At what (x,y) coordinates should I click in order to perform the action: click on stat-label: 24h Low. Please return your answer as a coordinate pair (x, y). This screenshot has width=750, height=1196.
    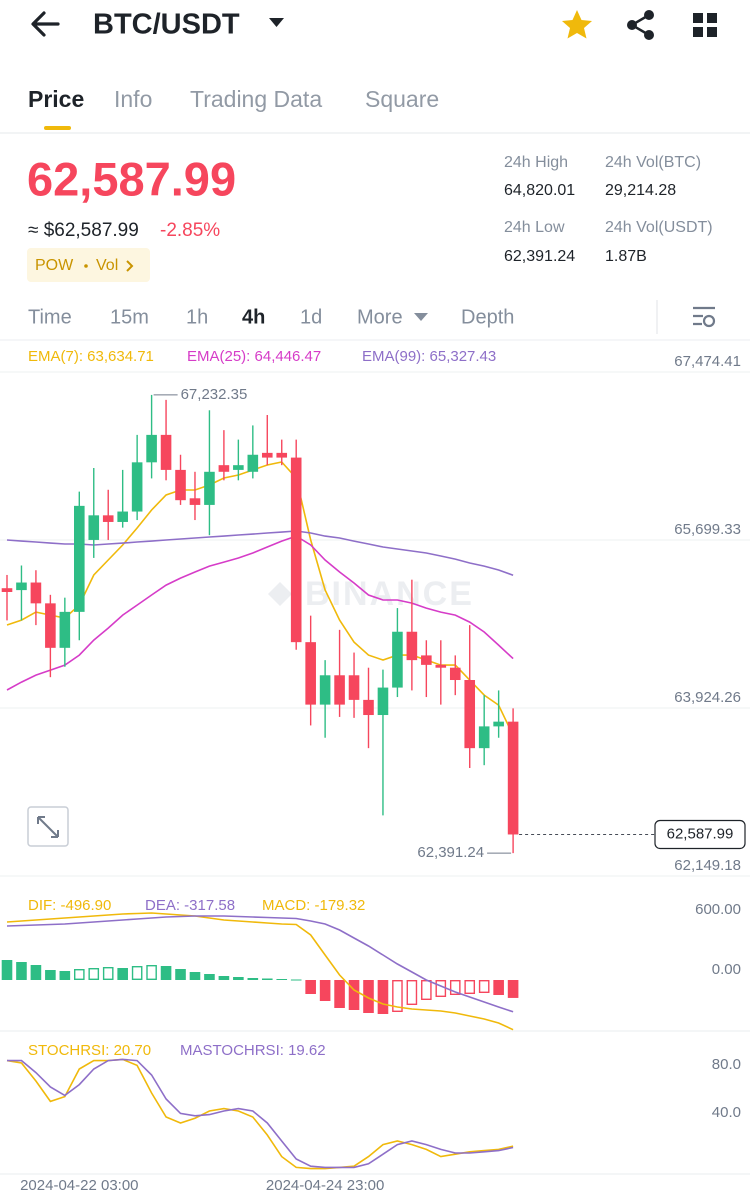
    Looking at the image, I should click on (534, 227).